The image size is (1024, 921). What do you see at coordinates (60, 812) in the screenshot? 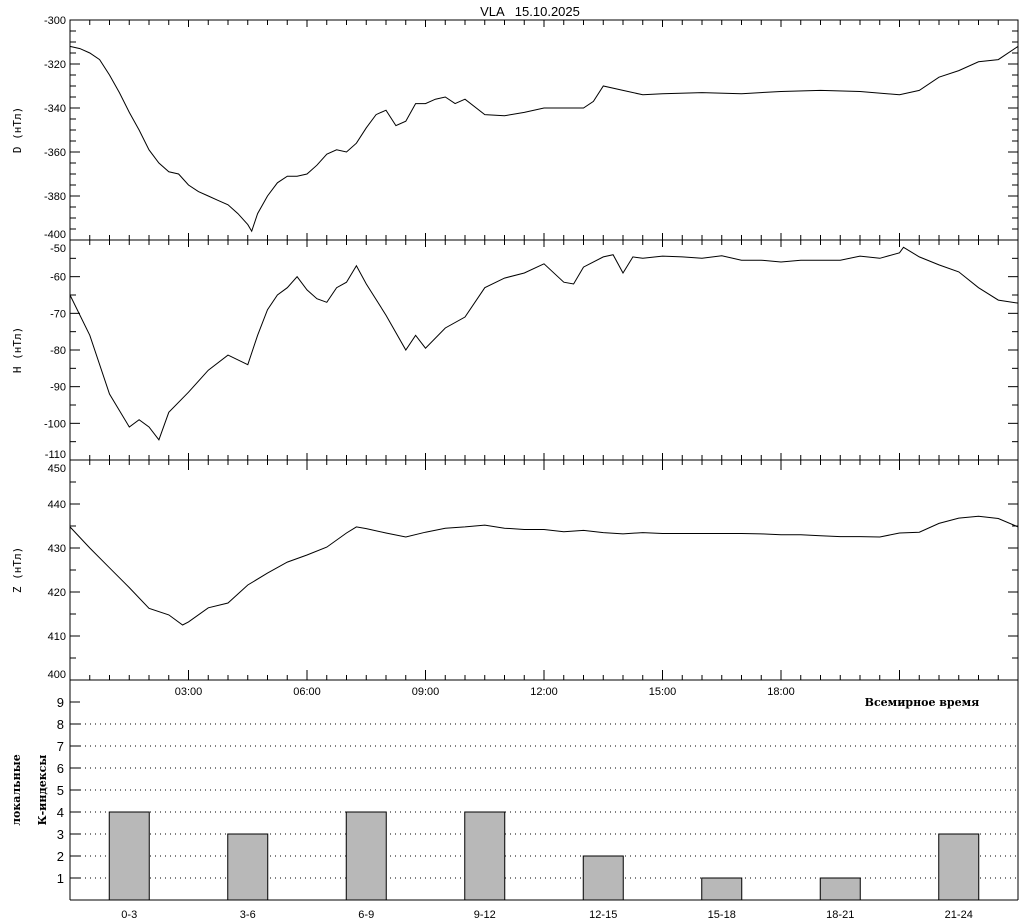
I see `k-y-tick-label: 4` at bounding box center [60, 812].